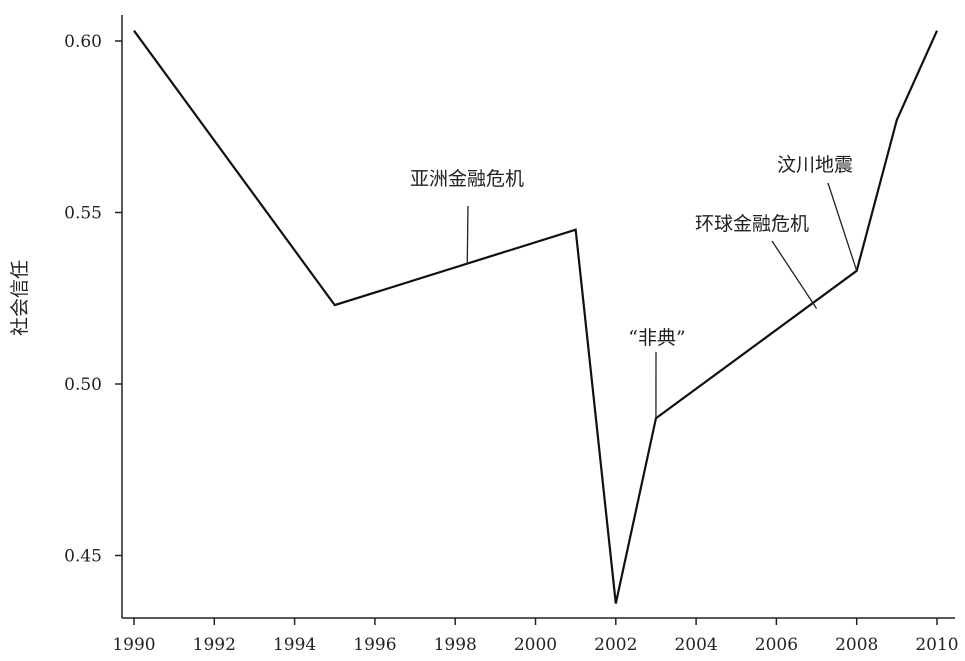  What do you see at coordinates (815, 165) in the screenshot?
I see `annotation-label: 汶川地震` at bounding box center [815, 165].